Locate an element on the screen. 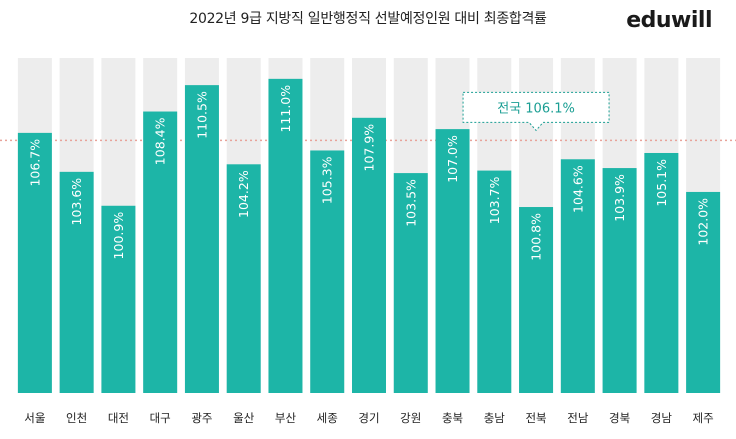 The image size is (736, 439). callout-box is located at coordinates (536, 111).